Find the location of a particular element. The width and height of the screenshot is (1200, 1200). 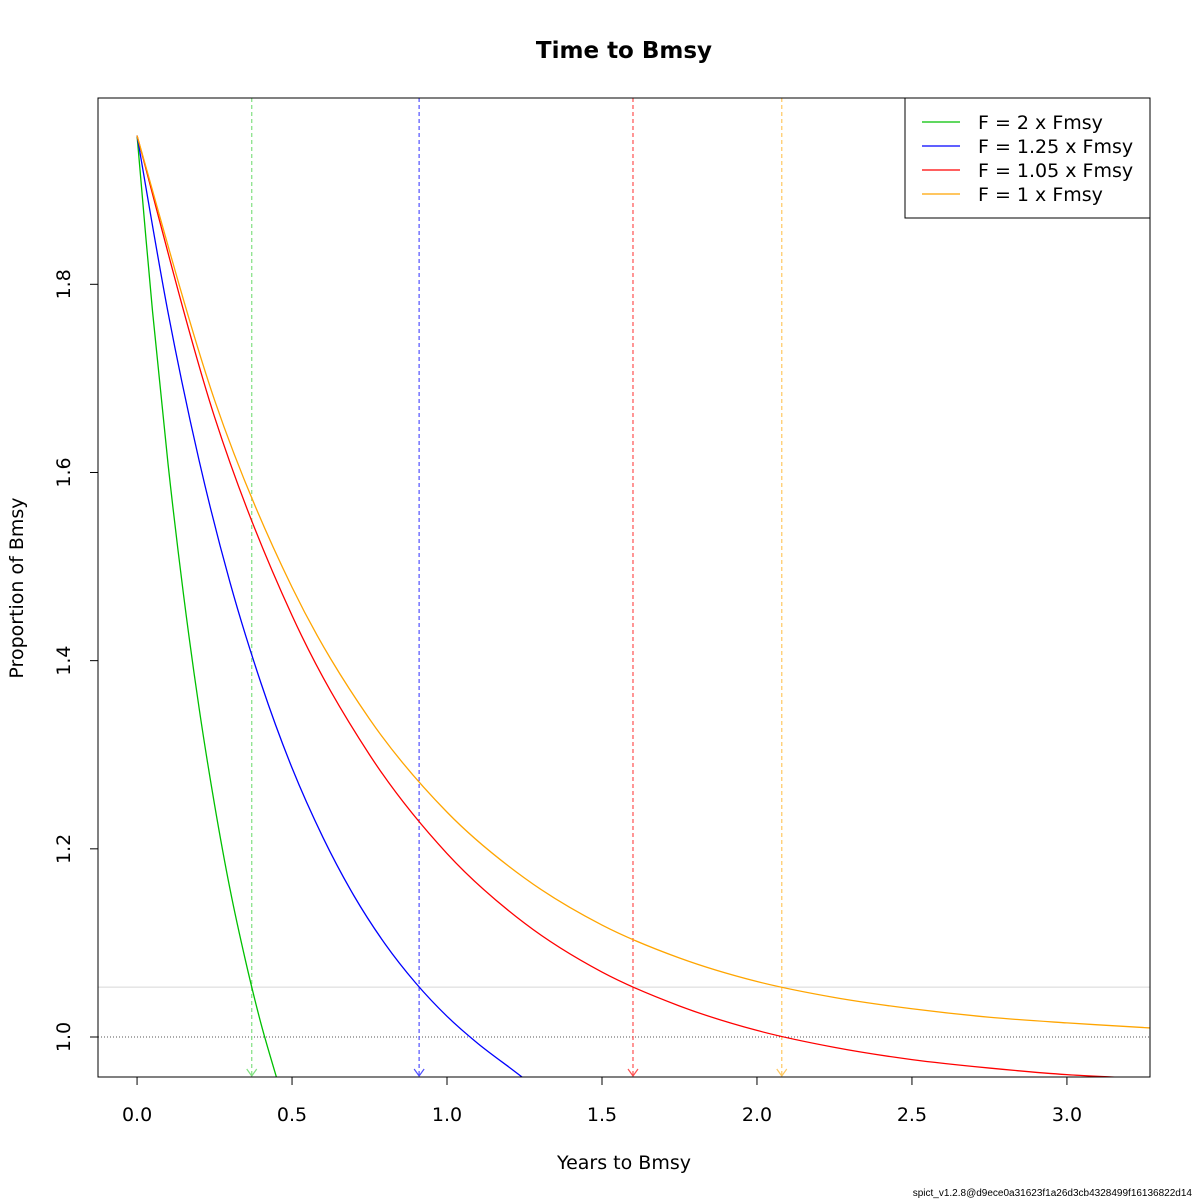

legend-box is located at coordinates (1027, 158).